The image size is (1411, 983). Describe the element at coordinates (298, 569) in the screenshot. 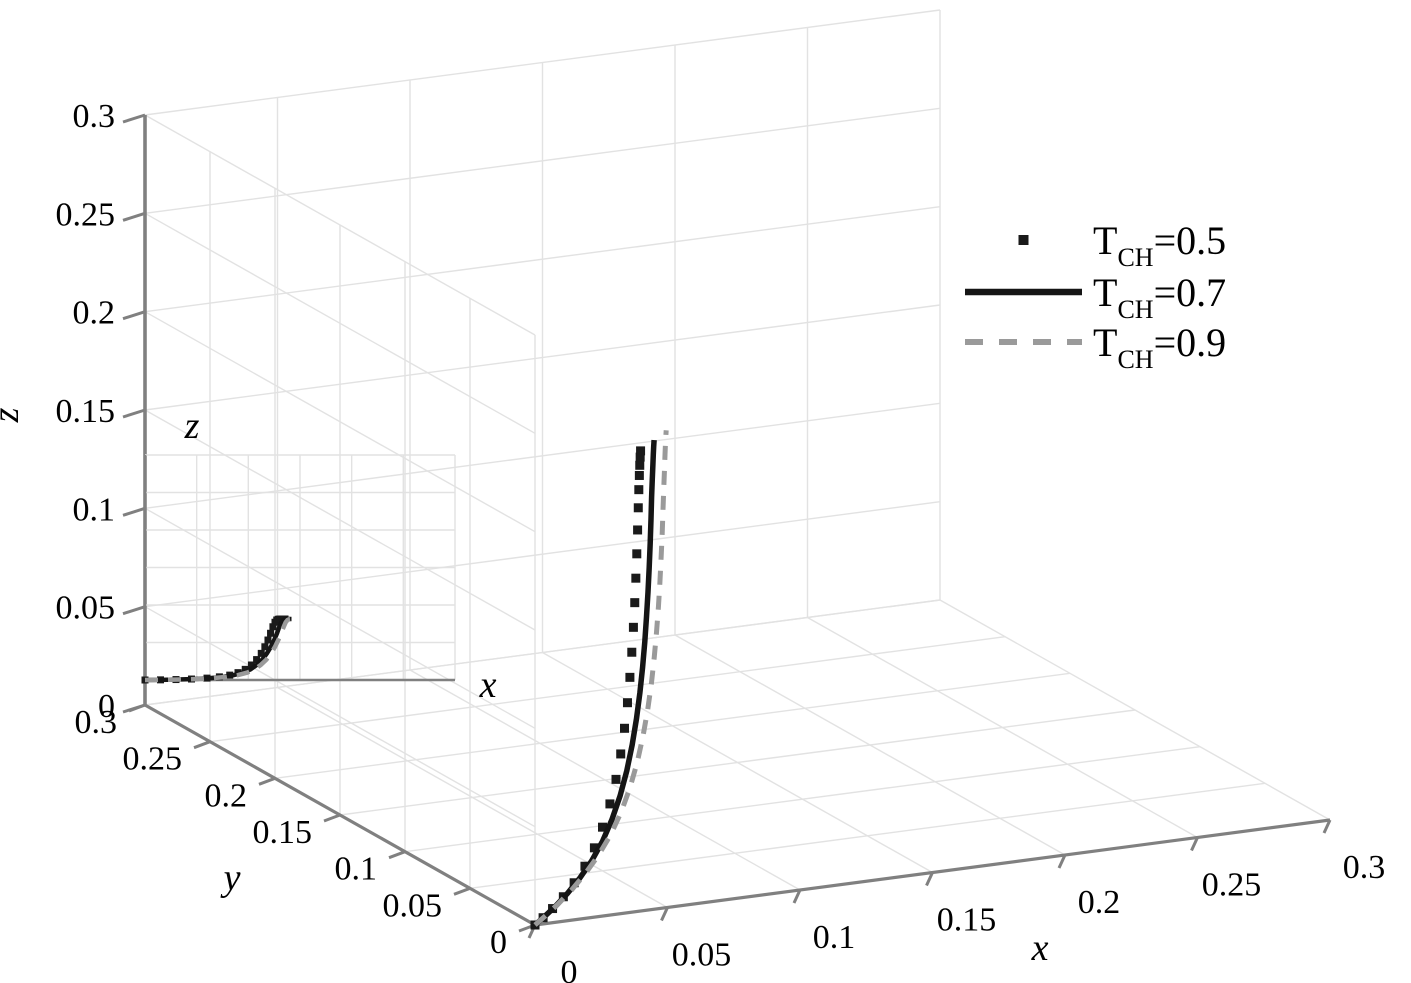

I see `inset-plot` at that location.